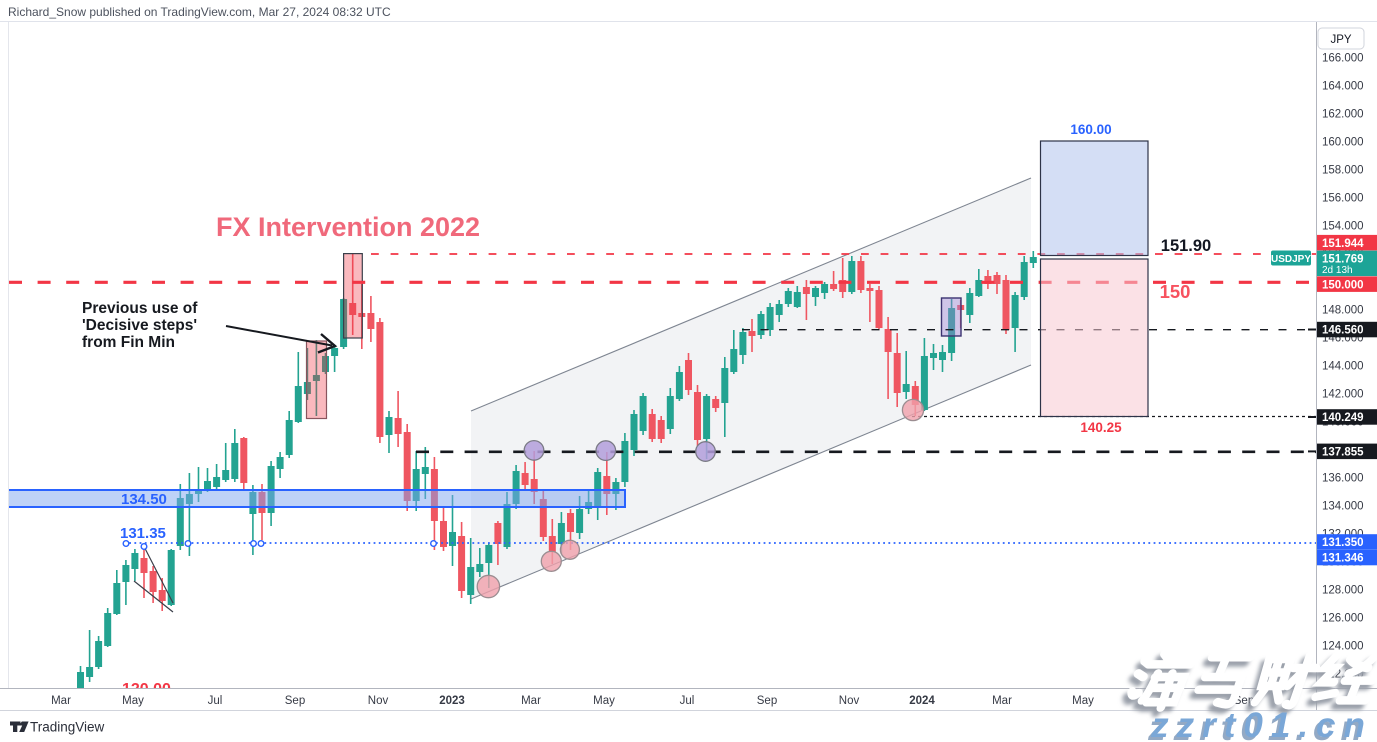  I want to click on svg-text: 126.000, so click(1343, 619).